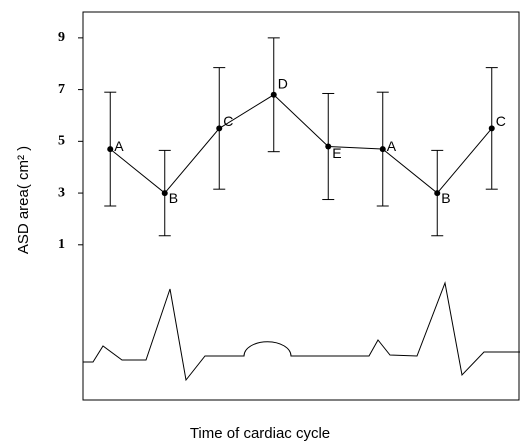 The height and width of the screenshot is (446, 520). Describe the element at coordinates (283, 83) in the screenshot. I see `point-label: D` at that location.